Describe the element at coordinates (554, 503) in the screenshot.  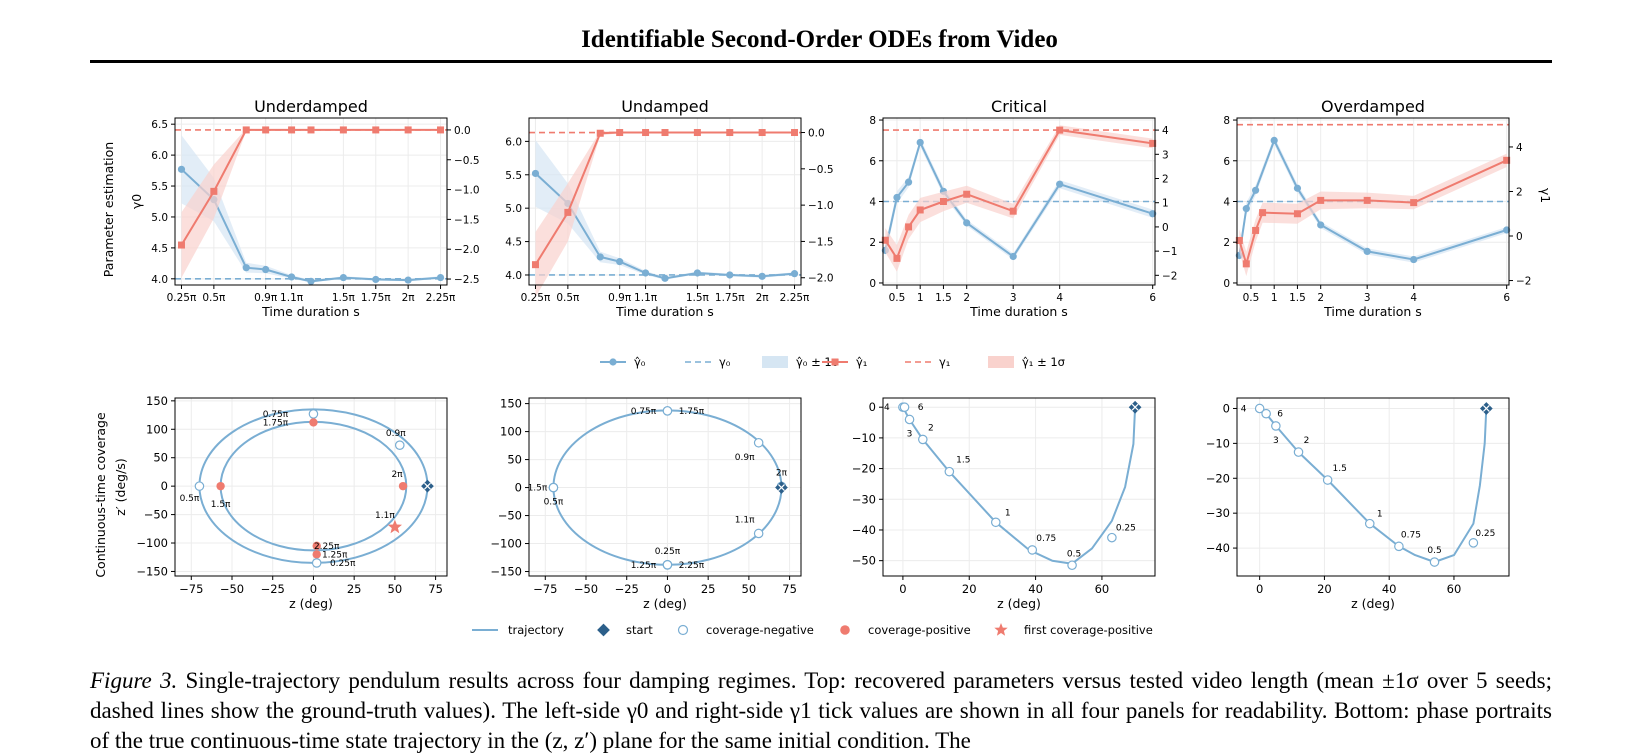
I see `point-label: 0.5π` at that location.